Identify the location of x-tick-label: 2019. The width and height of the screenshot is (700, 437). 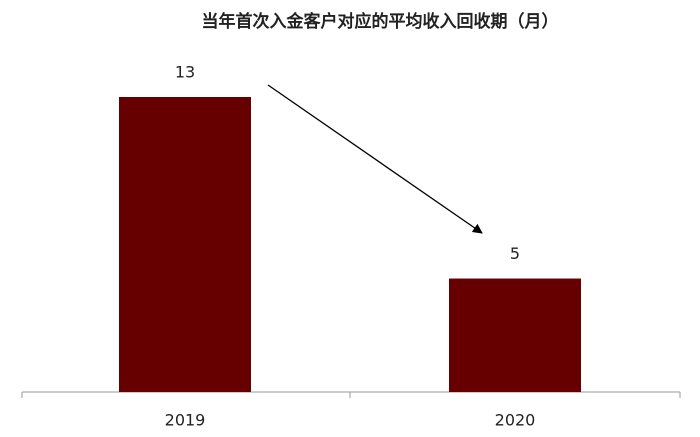
(185, 420).